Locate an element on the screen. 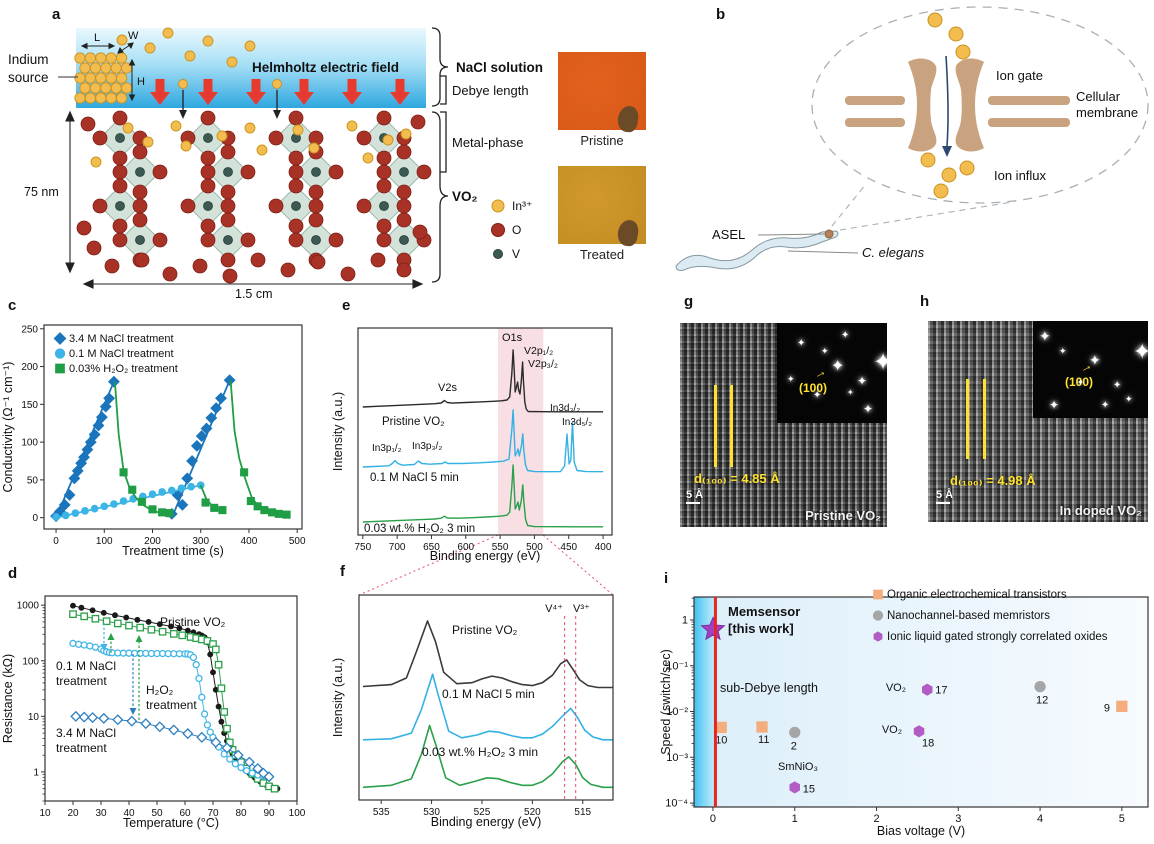 The image size is (1154, 844). dim-h-label: H is located at coordinates (141, 82).